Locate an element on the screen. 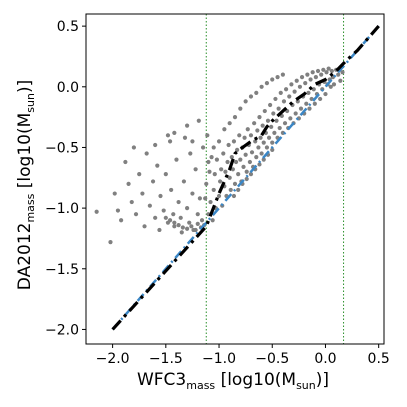 This screenshot has width=407, height=407. y-axis-label: DA2012mass [log10(Msun)] is located at coordinates (26, 185).